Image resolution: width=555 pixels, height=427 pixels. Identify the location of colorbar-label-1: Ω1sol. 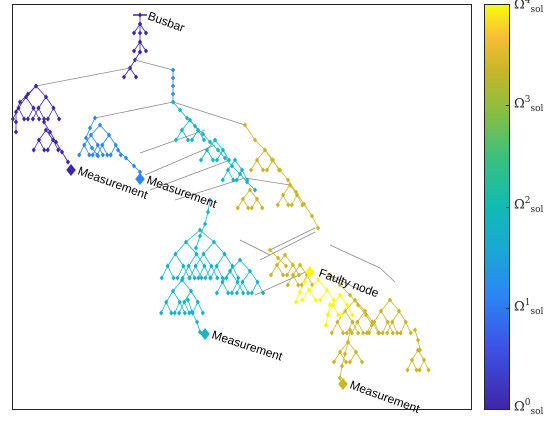
(529, 307).